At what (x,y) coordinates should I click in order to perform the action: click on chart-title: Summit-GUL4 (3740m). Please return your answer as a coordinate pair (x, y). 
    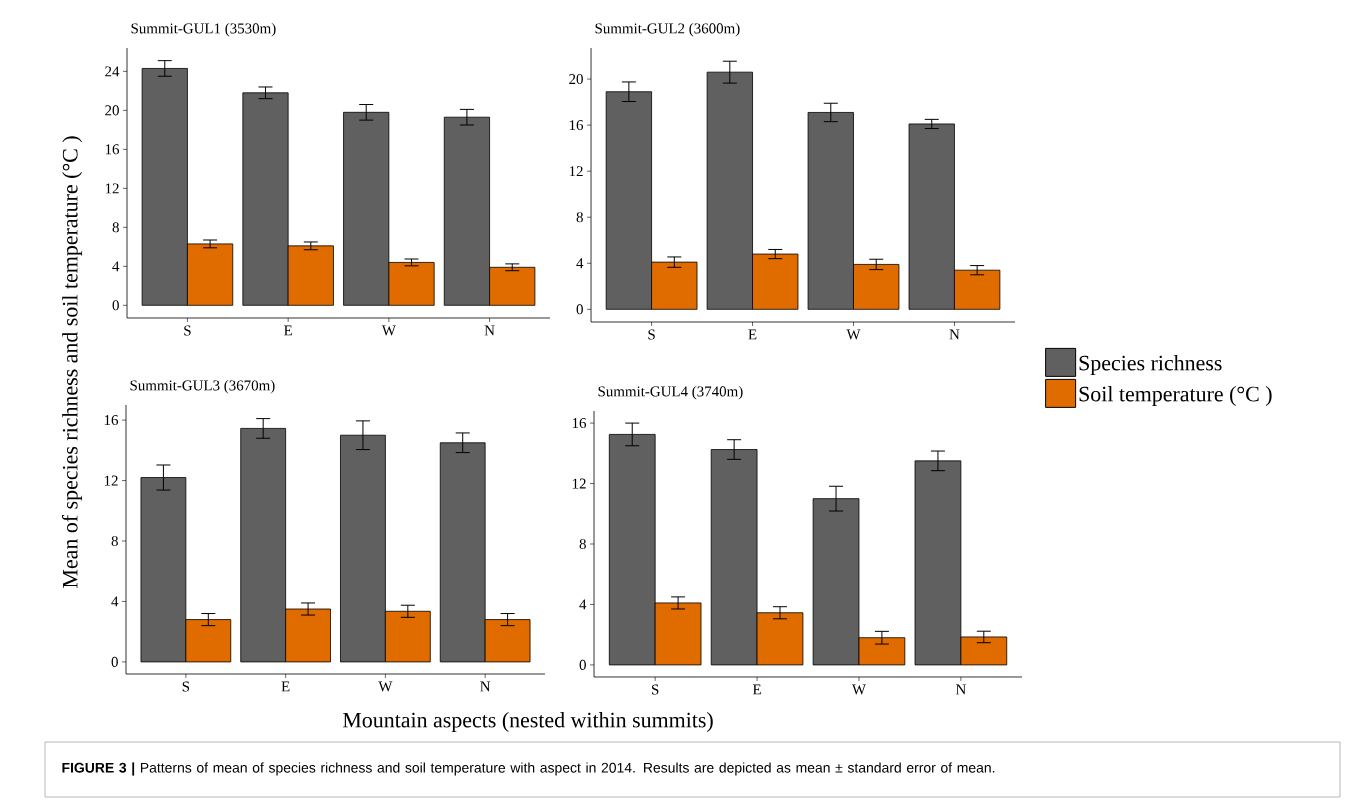
    Looking at the image, I should click on (670, 392).